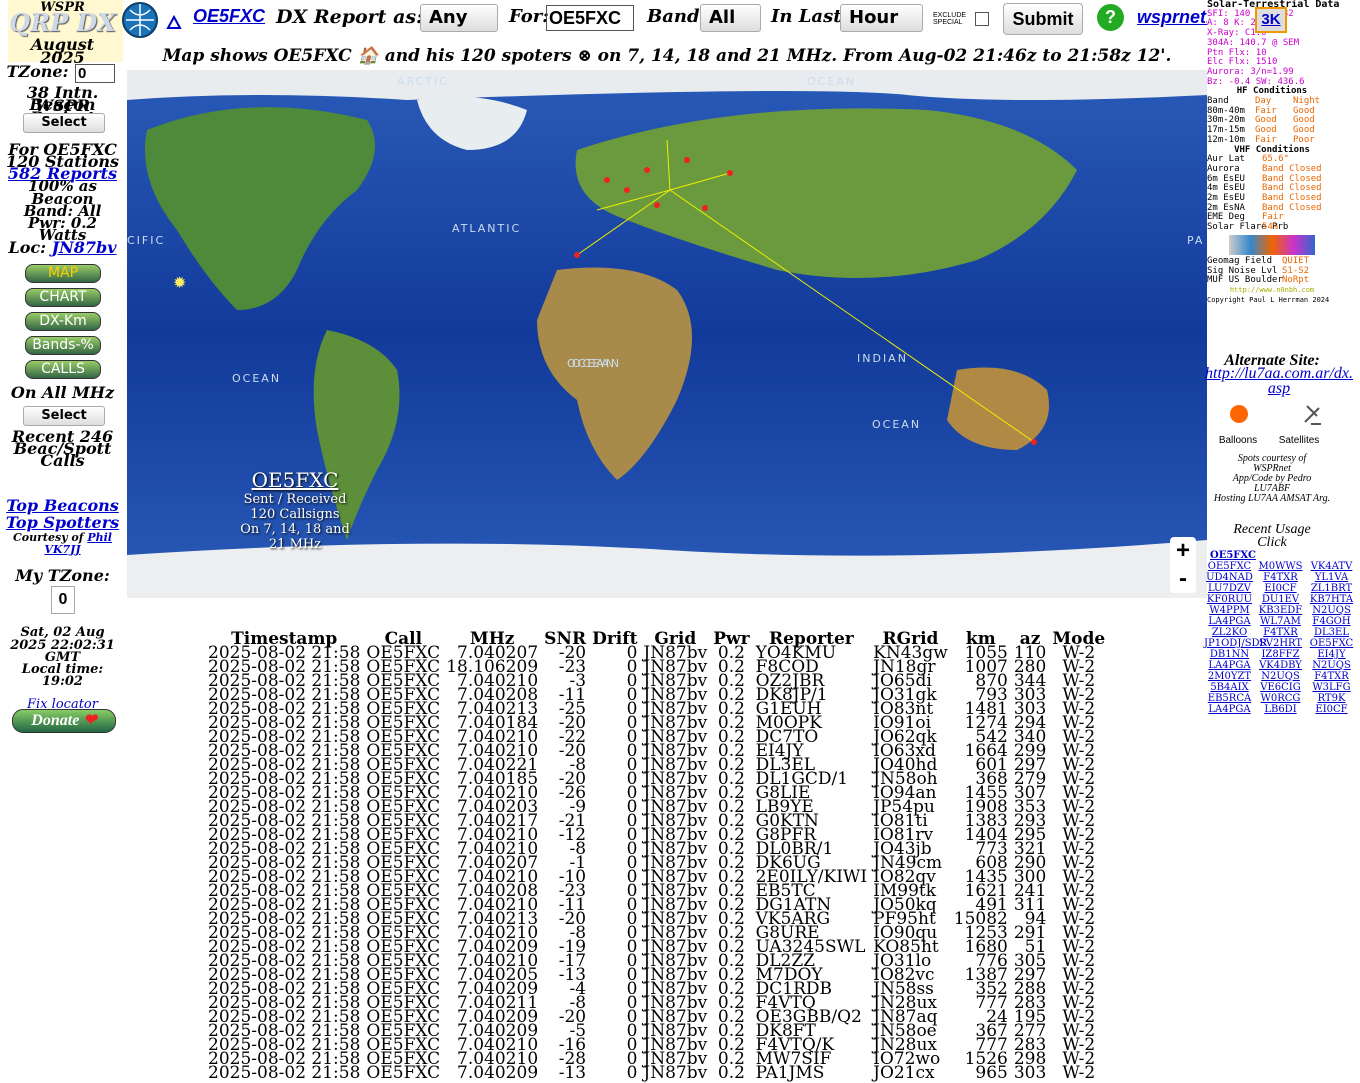  I want to click on usage-call: LU7DZV, so click(1229, 588).